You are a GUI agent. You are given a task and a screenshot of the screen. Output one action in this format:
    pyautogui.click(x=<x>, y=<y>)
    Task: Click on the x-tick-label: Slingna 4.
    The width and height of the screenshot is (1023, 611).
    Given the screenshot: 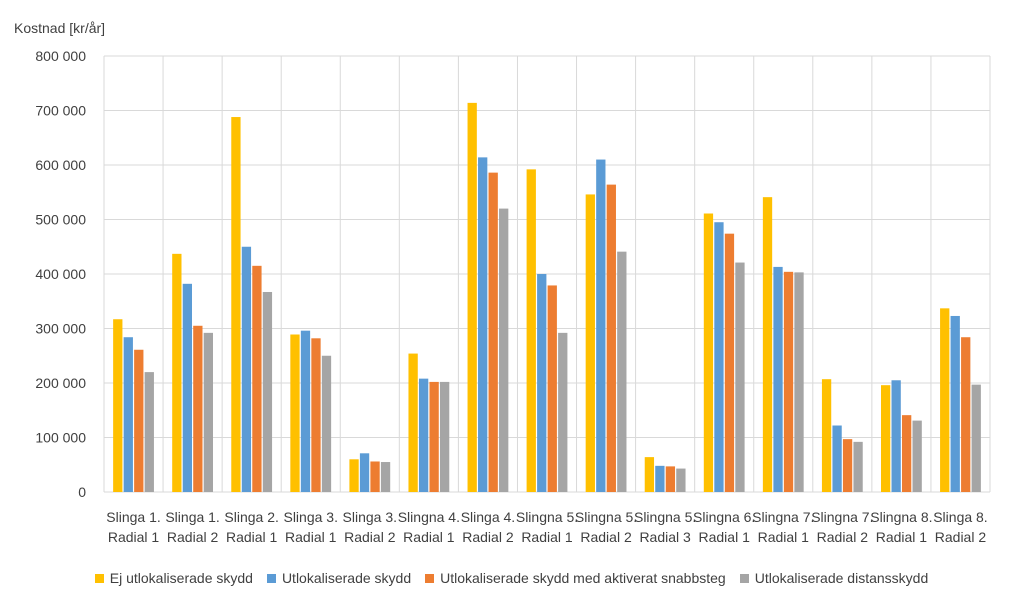 What is the action you would take?
    pyautogui.click(x=429, y=517)
    